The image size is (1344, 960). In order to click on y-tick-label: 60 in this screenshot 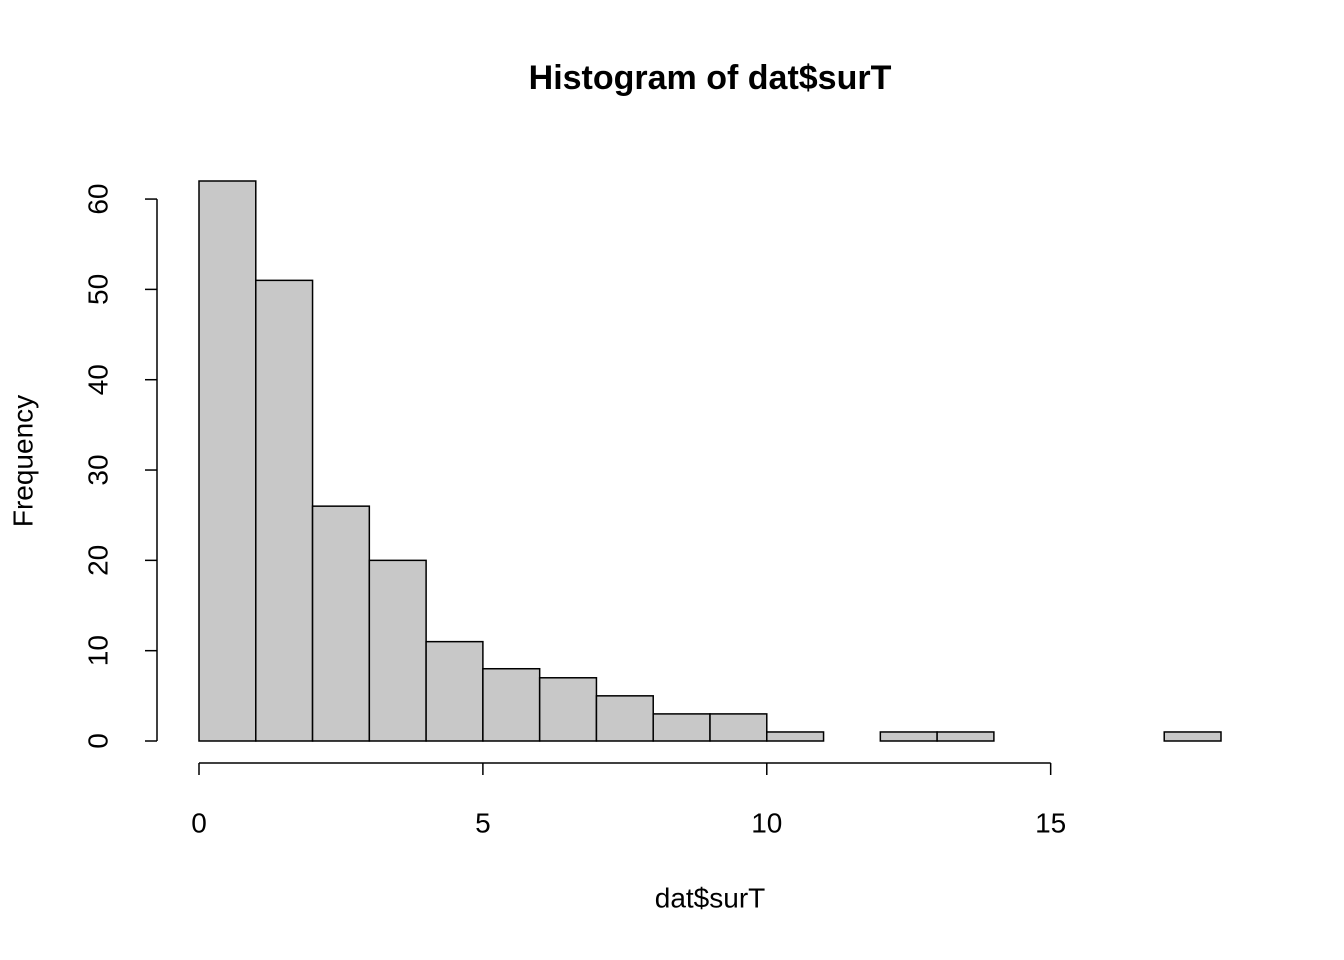, I will do `click(97, 198)`.